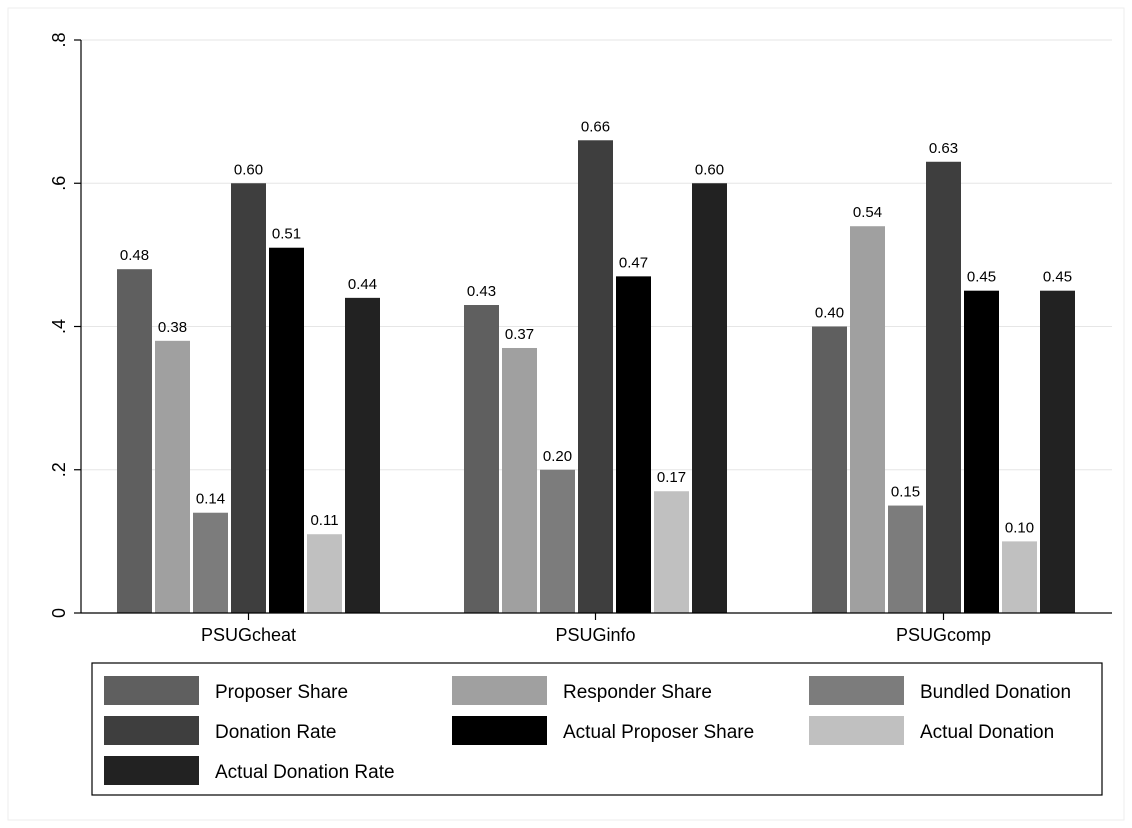 Image resolution: width=1132 pixels, height=828 pixels. What do you see at coordinates (324, 520) in the screenshot?
I see `bar-value-label: 0.11` at bounding box center [324, 520].